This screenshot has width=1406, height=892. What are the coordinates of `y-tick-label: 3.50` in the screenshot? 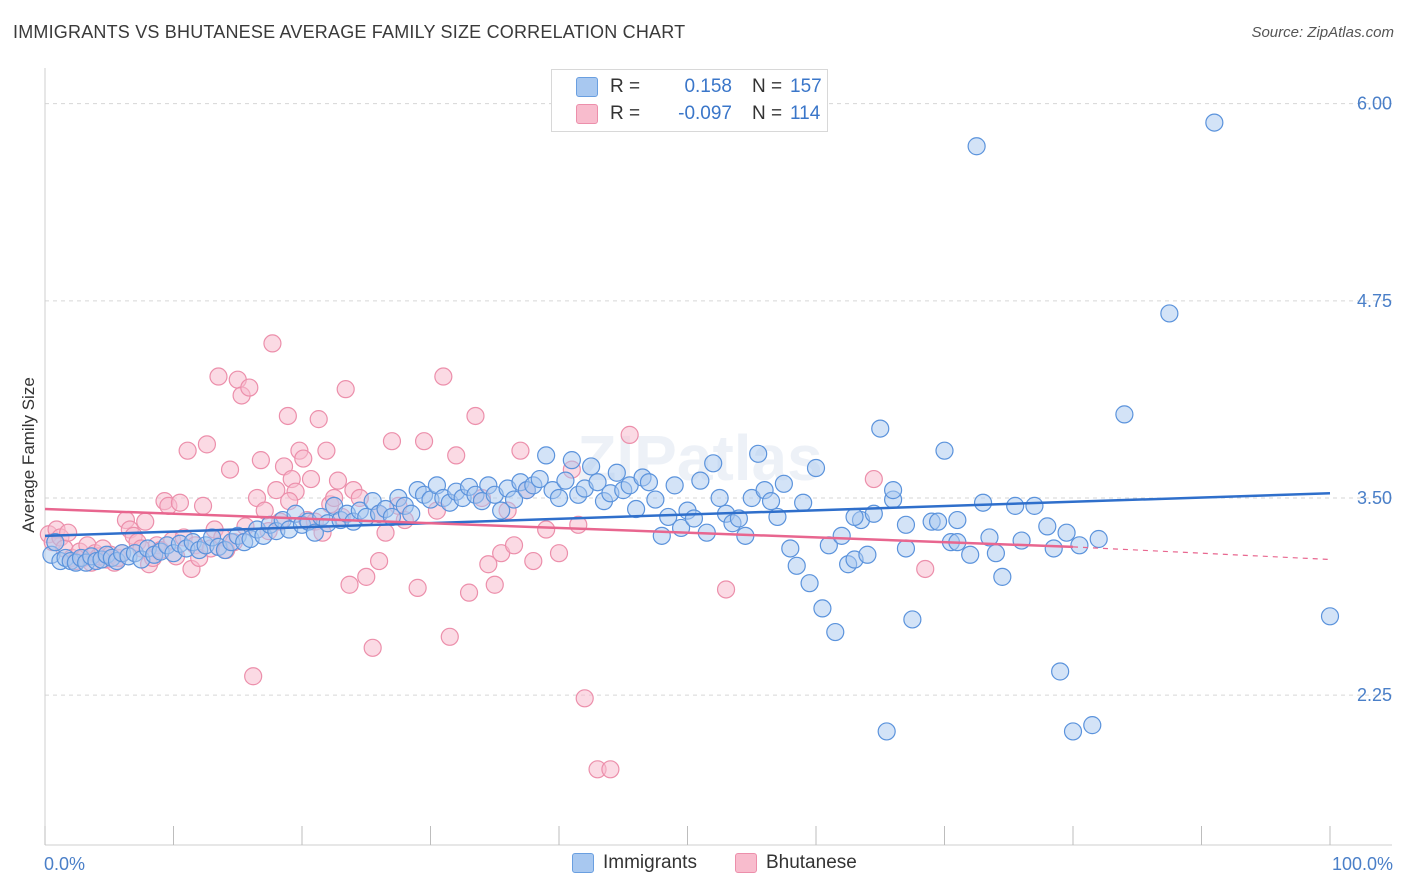 It's located at (1374, 498).